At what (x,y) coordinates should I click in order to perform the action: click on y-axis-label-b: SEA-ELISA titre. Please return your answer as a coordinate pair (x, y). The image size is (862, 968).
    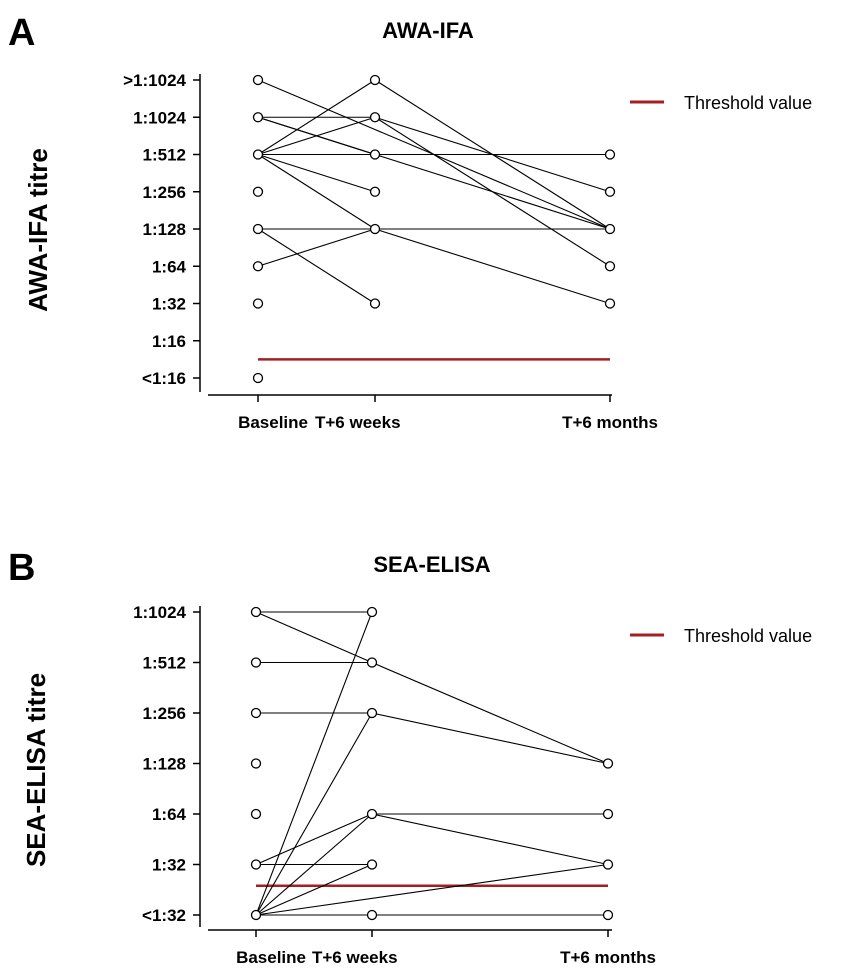
    Looking at the image, I should click on (36, 770).